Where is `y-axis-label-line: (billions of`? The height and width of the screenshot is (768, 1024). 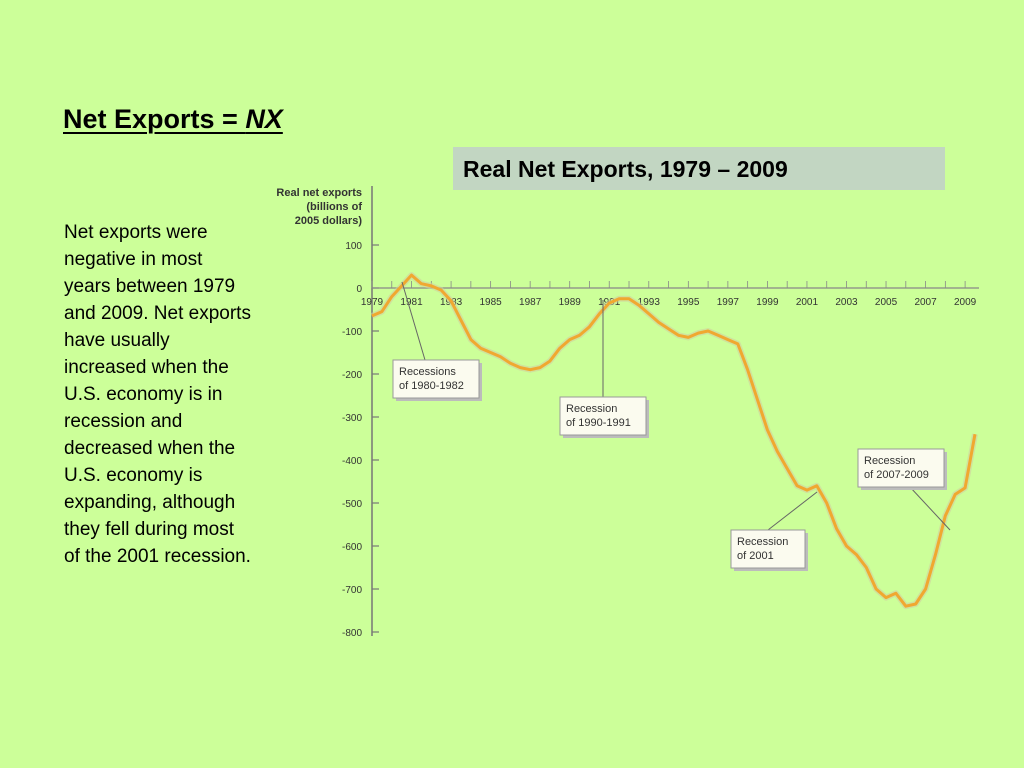 y-axis-label-line: (billions of is located at coordinates (334, 207).